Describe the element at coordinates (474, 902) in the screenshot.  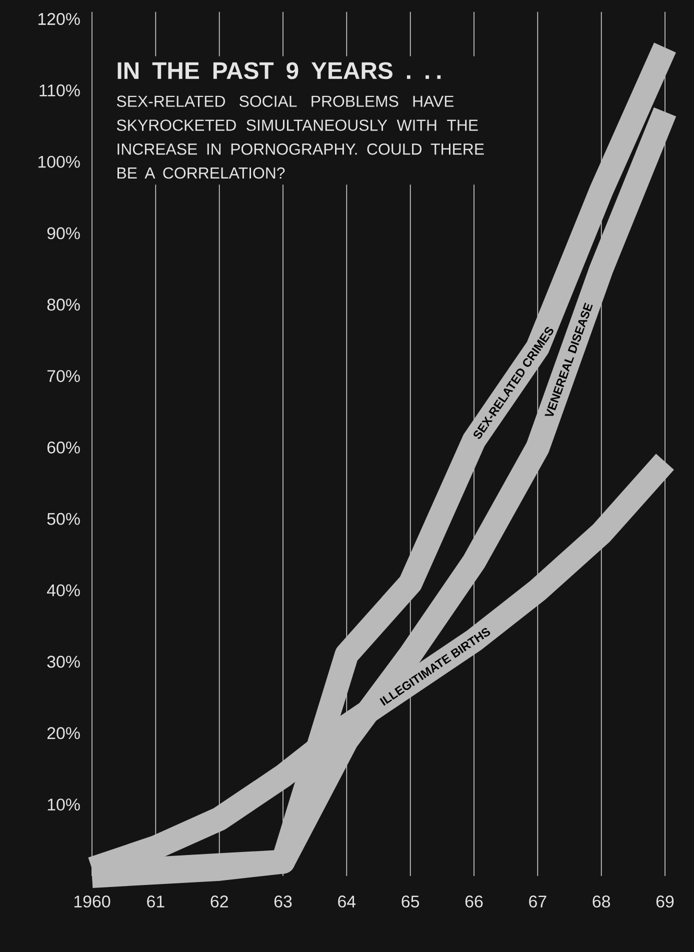
I see `x-tick-label: 66` at that location.